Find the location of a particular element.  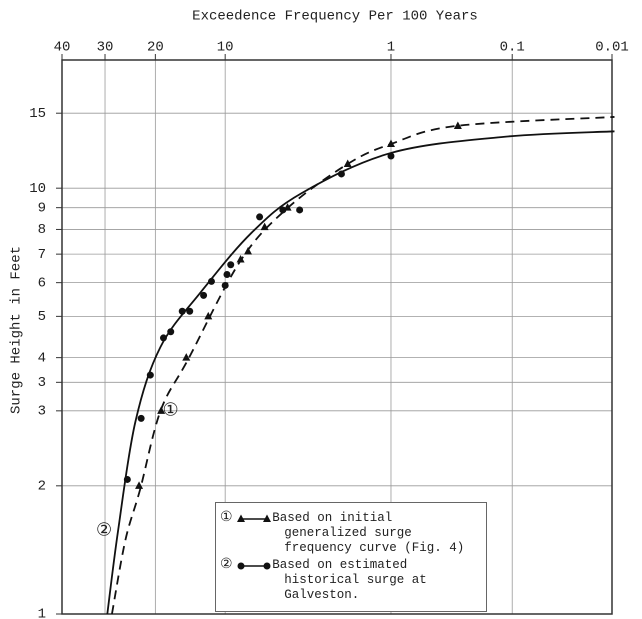

y-tick-label: 7 is located at coordinates (42, 255).